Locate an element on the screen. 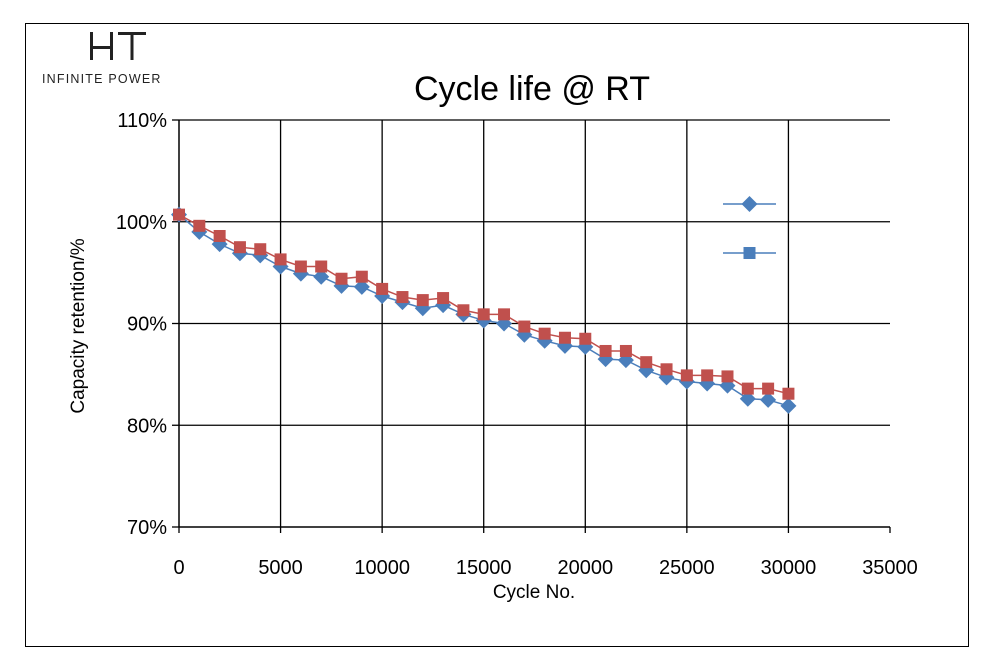 The width and height of the screenshot is (1000, 667). ht-logo-icon is located at coordinates (118, 46).